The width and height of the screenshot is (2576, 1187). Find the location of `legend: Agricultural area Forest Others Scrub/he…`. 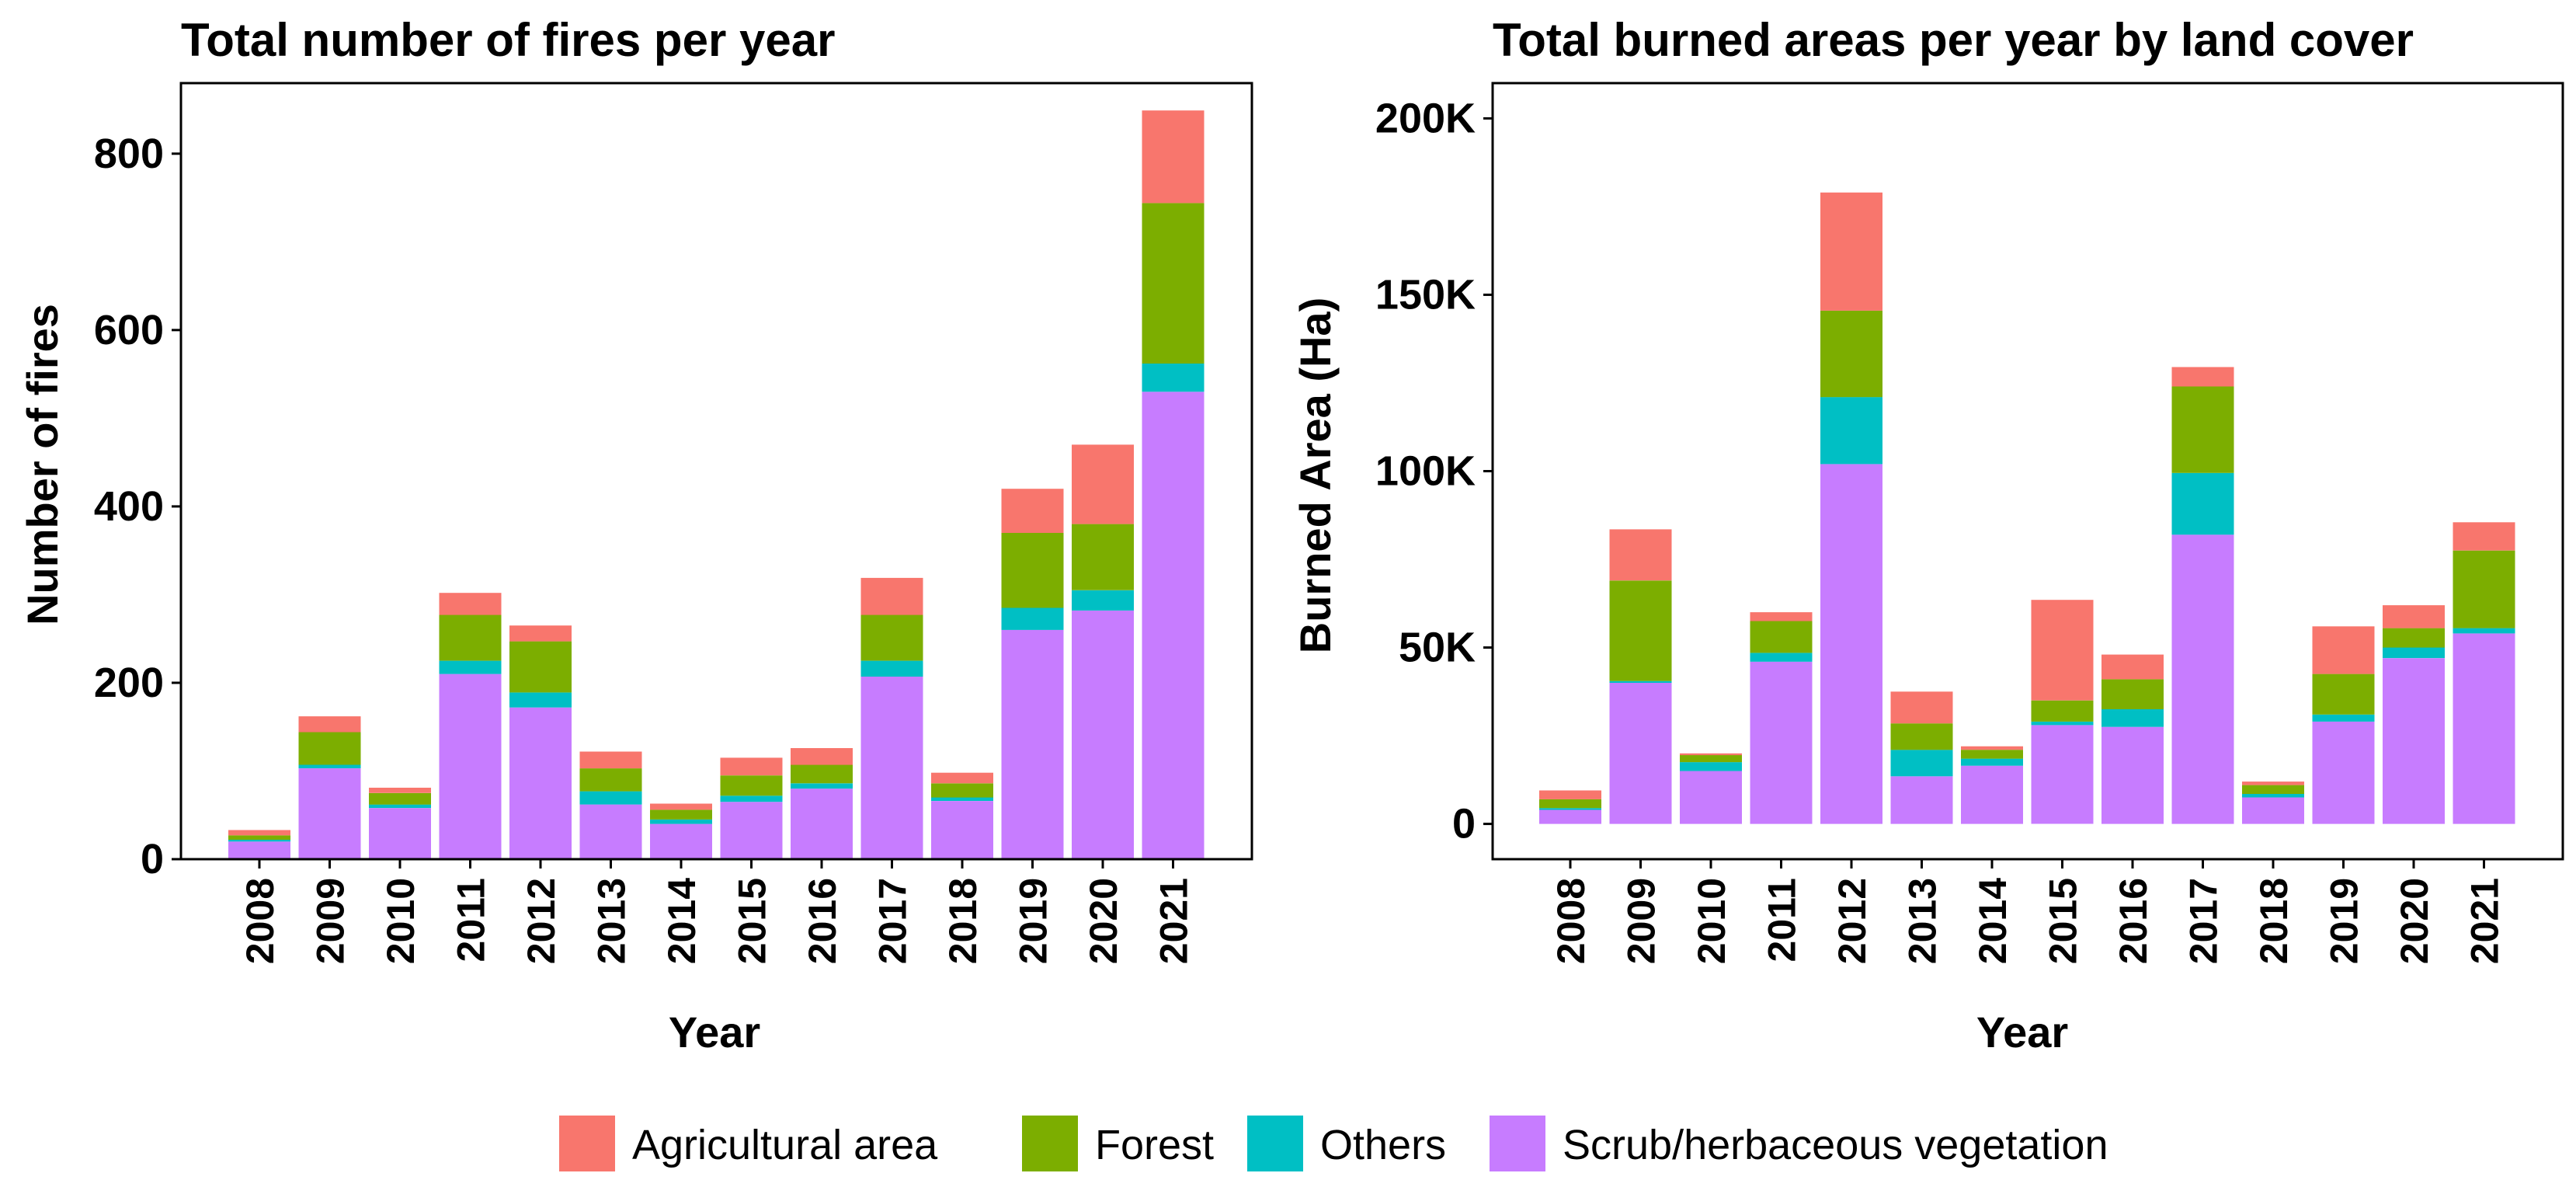

legend: Agricultural area Forest Others Scrub/he… is located at coordinates (1333, 1143).